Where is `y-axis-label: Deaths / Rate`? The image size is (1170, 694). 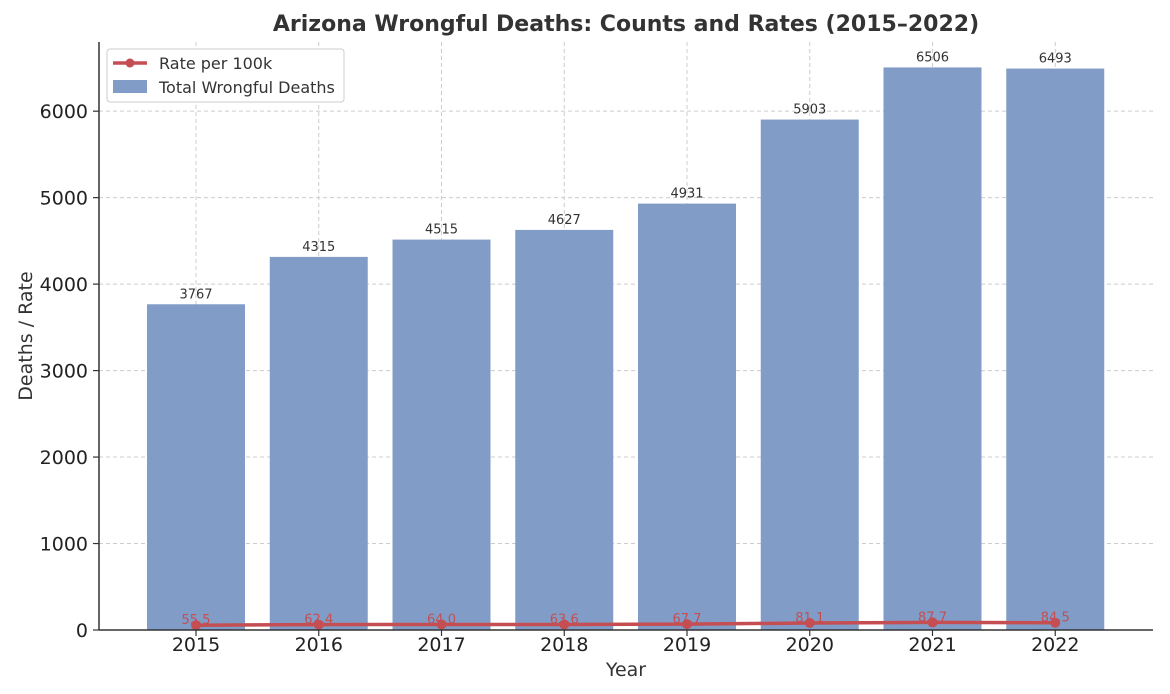
y-axis-label: Deaths / Rate is located at coordinates (26, 335).